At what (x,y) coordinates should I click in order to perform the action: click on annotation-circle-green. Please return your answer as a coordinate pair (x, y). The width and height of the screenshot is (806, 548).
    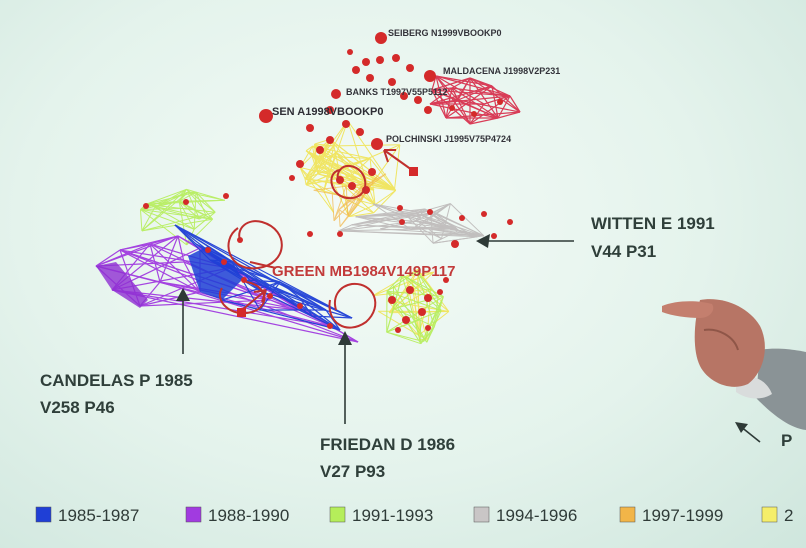
    Looking at the image, I should click on (255, 245).